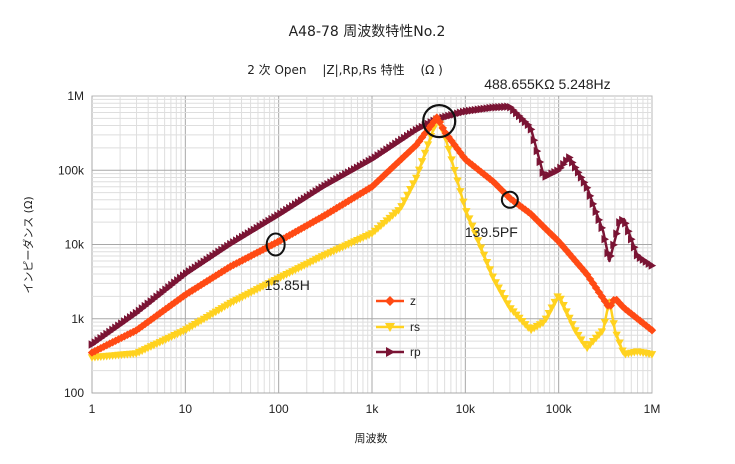  What do you see at coordinates (559, 409) in the screenshot?
I see `x-tick-label: 100k` at bounding box center [559, 409].